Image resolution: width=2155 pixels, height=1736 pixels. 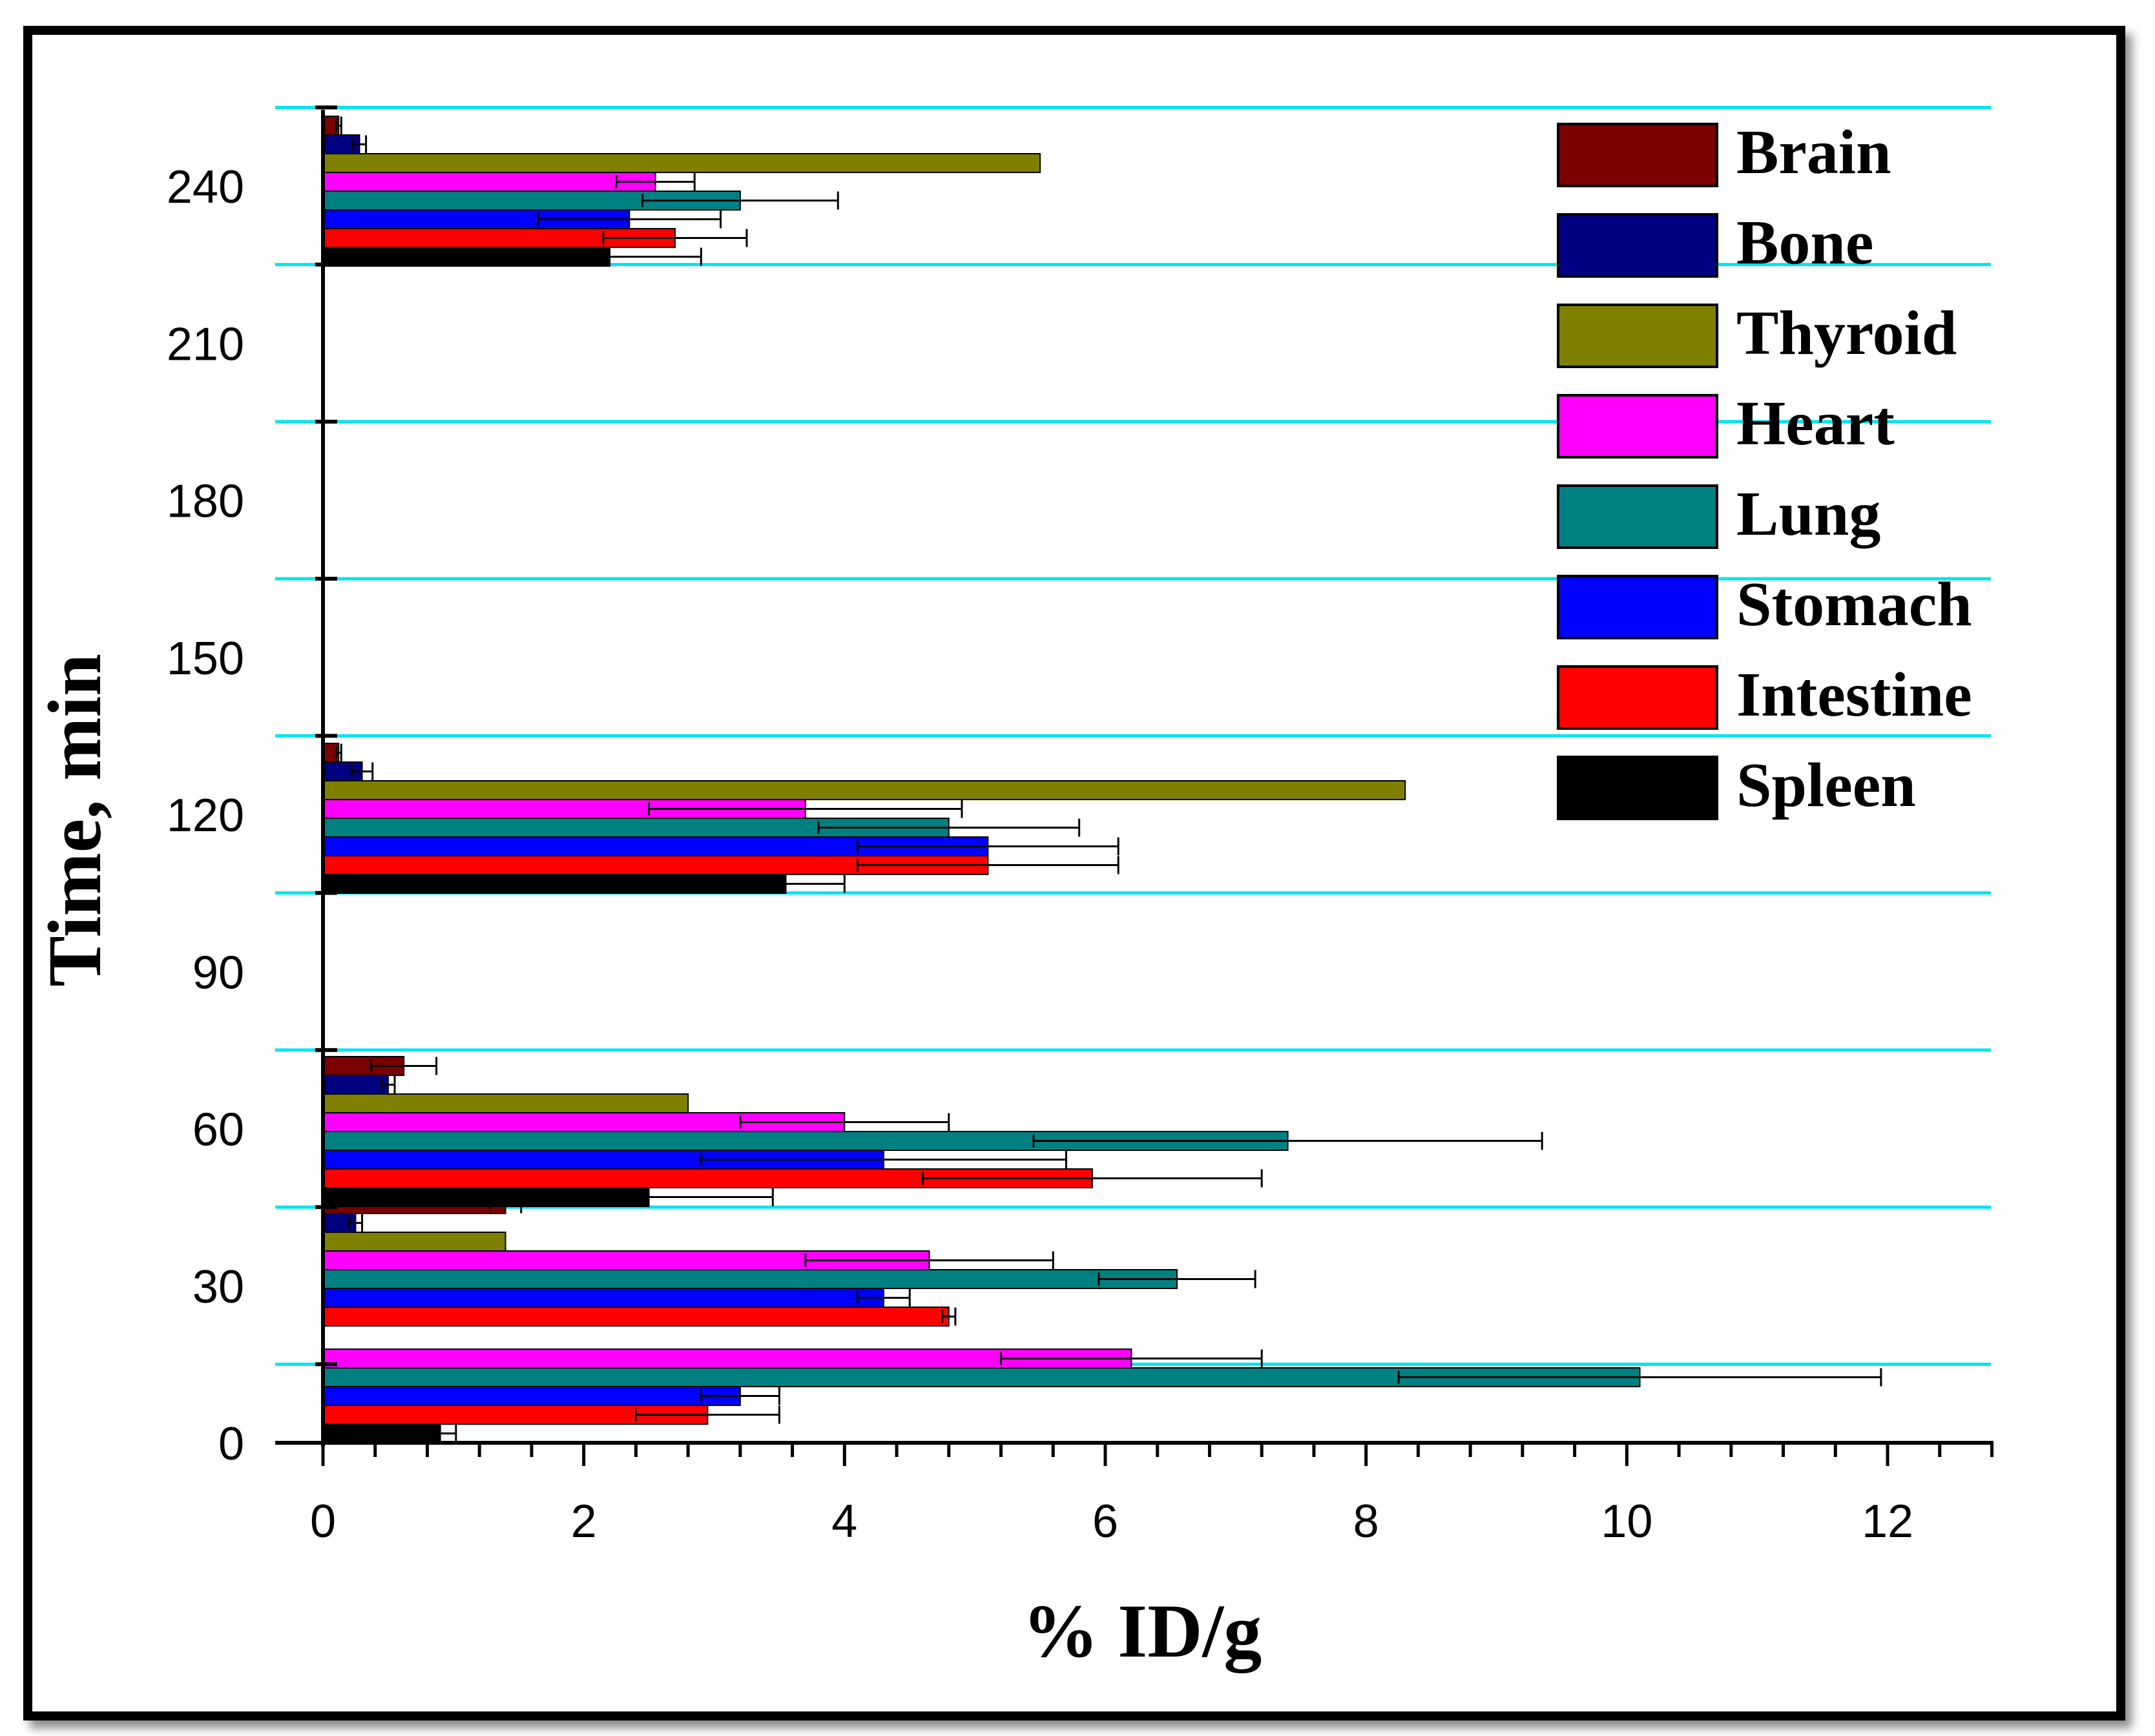 What do you see at coordinates (1142, 1631) in the screenshot?
I see `x-axis-title: % ID/g` at bounding box center [1142, 1631].